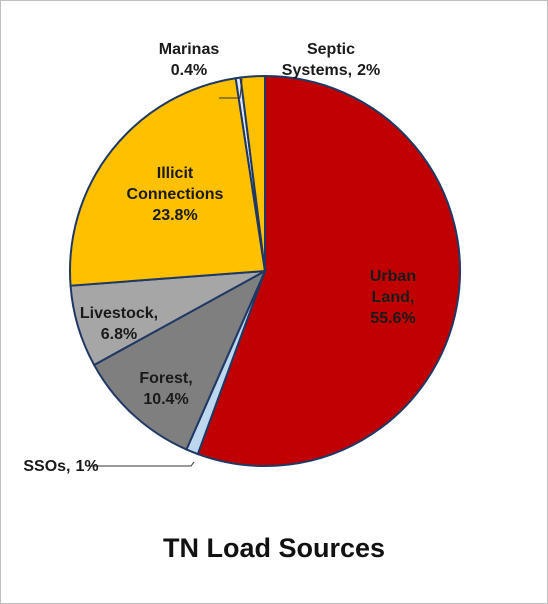  Describe the element at coordinates (175, 215) in the screenshot. I see `value-label: 23.8%` at that location.